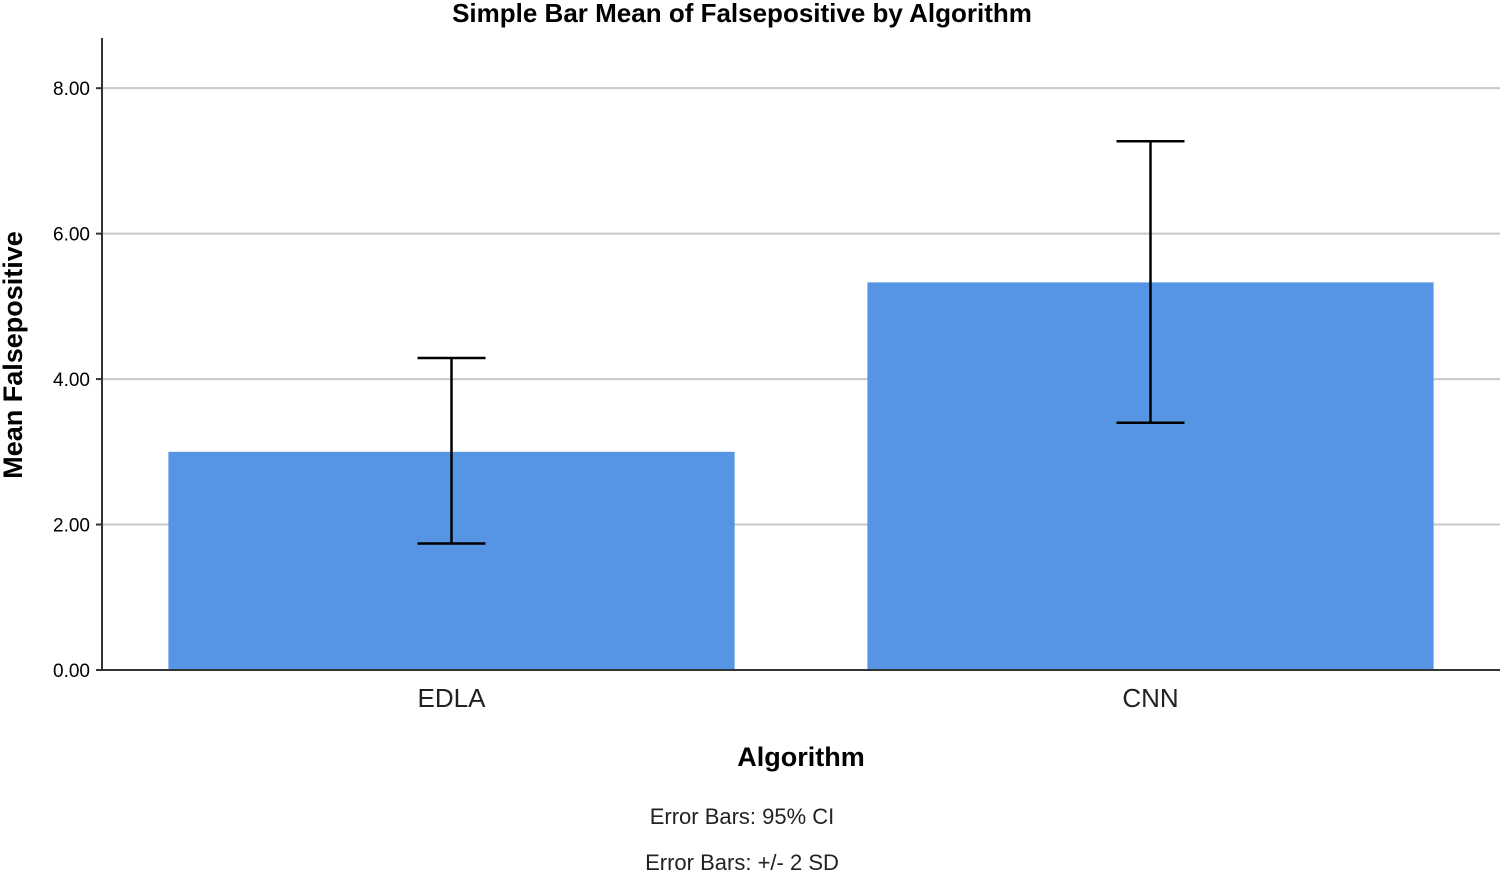 Image resolution: width=1505 pixels, height=875 pixels. Describe the element at coordinates (71, 671) in the screenshot. I see `y-tick-label: 0.00` at that location.